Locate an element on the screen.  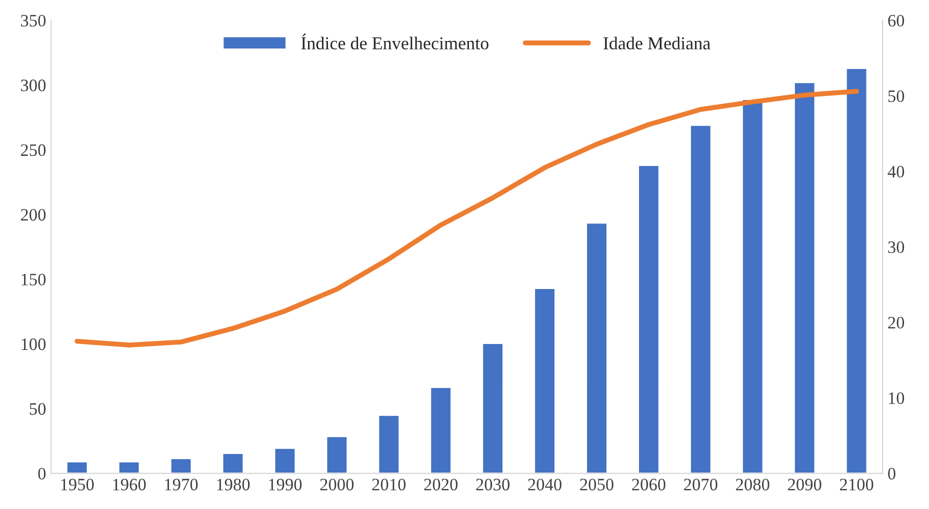
x-tick-label: 2010 is located at coordinates (389, 484).